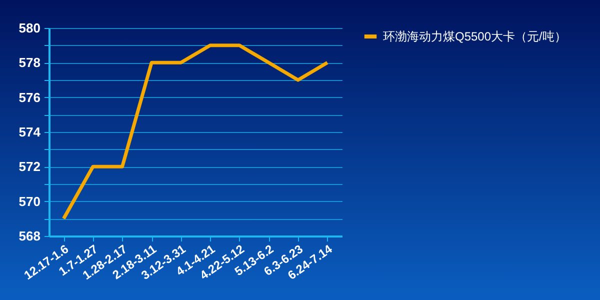  I want to click on y-tick-label: 578, so click(29, 62).